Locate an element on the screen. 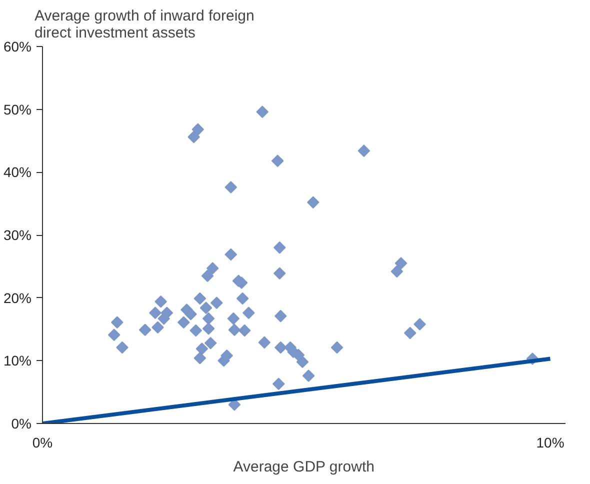 This screenshot has height=484, width=590. y-tick-label: 10% is located at coordinates (17, 360).